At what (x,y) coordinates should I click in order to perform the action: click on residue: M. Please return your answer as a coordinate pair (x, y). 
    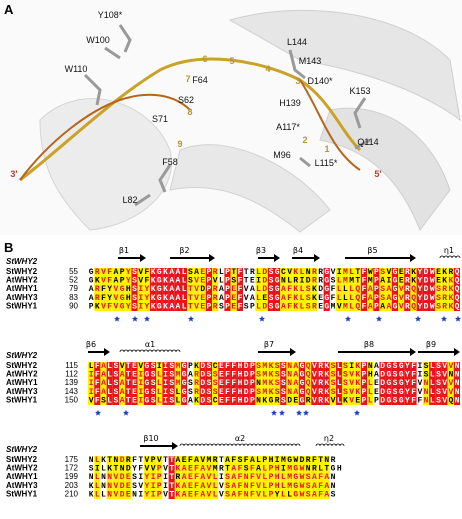
    Looking at the image, I should click on (371, 281).